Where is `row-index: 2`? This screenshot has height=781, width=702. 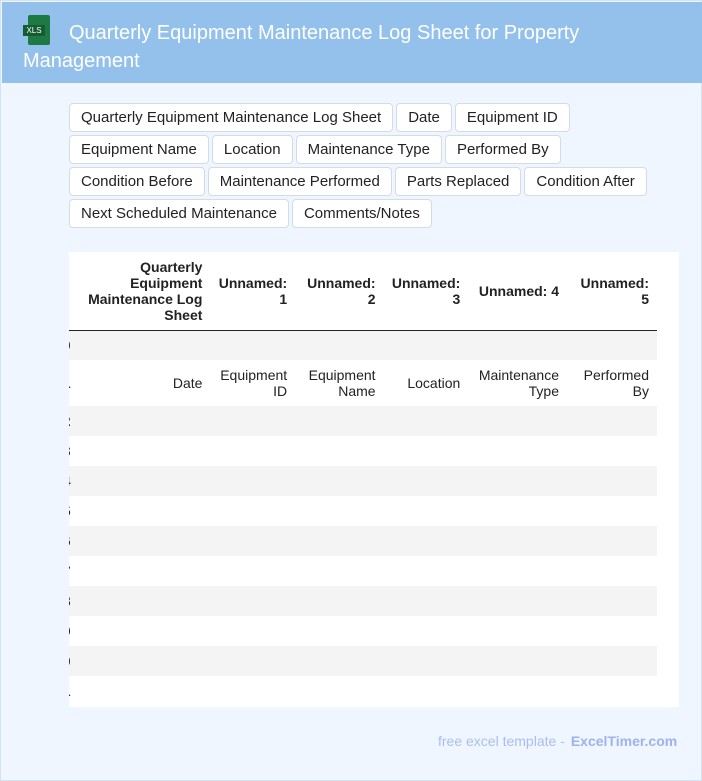
row-index: 2 is located at coordinates (74, 421).